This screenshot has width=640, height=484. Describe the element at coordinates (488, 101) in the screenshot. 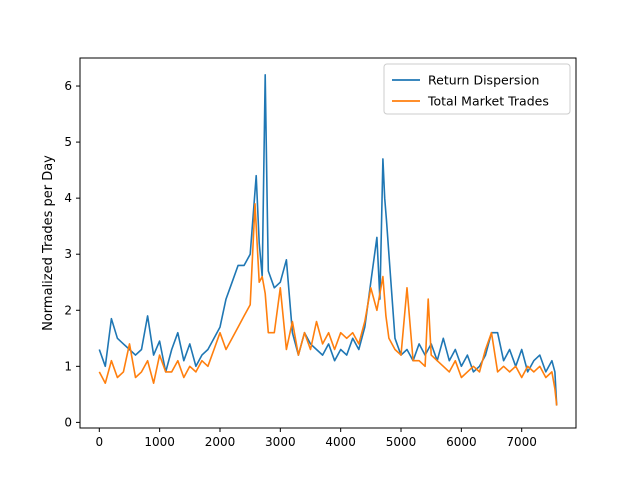

I see `legend-label-1: Total Market Trades` at that location.